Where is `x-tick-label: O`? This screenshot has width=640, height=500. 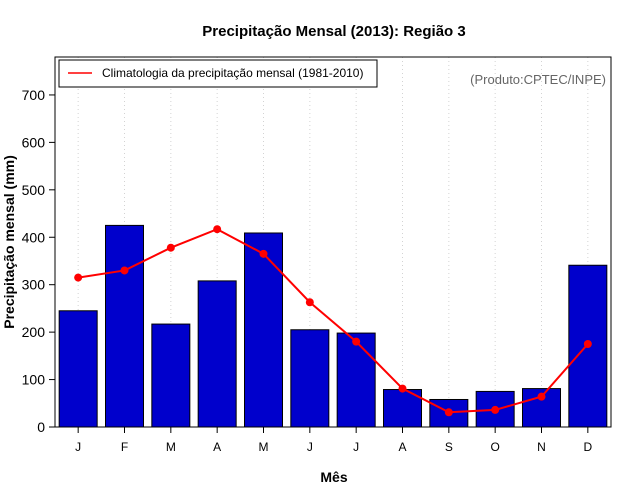 x-tick-label: O is located at coordinates (494, 447).